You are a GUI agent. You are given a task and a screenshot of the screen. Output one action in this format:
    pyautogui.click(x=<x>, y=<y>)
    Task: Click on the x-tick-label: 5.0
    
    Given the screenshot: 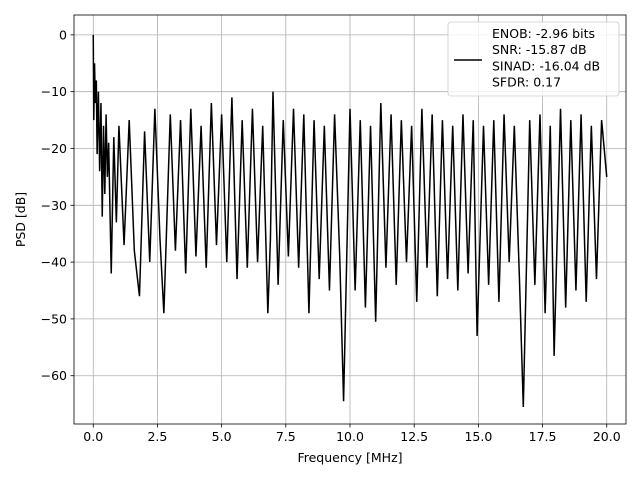 What is the action you would take?
    pyautogui.click(x=222, y=436)
    